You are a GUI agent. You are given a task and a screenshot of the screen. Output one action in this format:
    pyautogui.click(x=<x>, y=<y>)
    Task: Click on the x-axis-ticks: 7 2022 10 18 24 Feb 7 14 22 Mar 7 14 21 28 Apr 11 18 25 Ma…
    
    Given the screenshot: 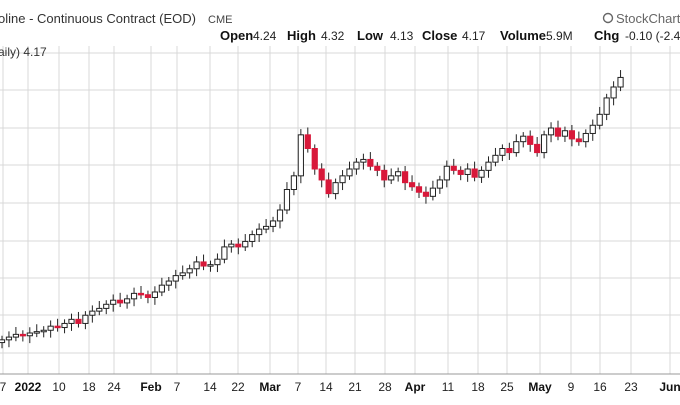 What is the action you would take?
    pyautogui.click(x=340, y=387)
    